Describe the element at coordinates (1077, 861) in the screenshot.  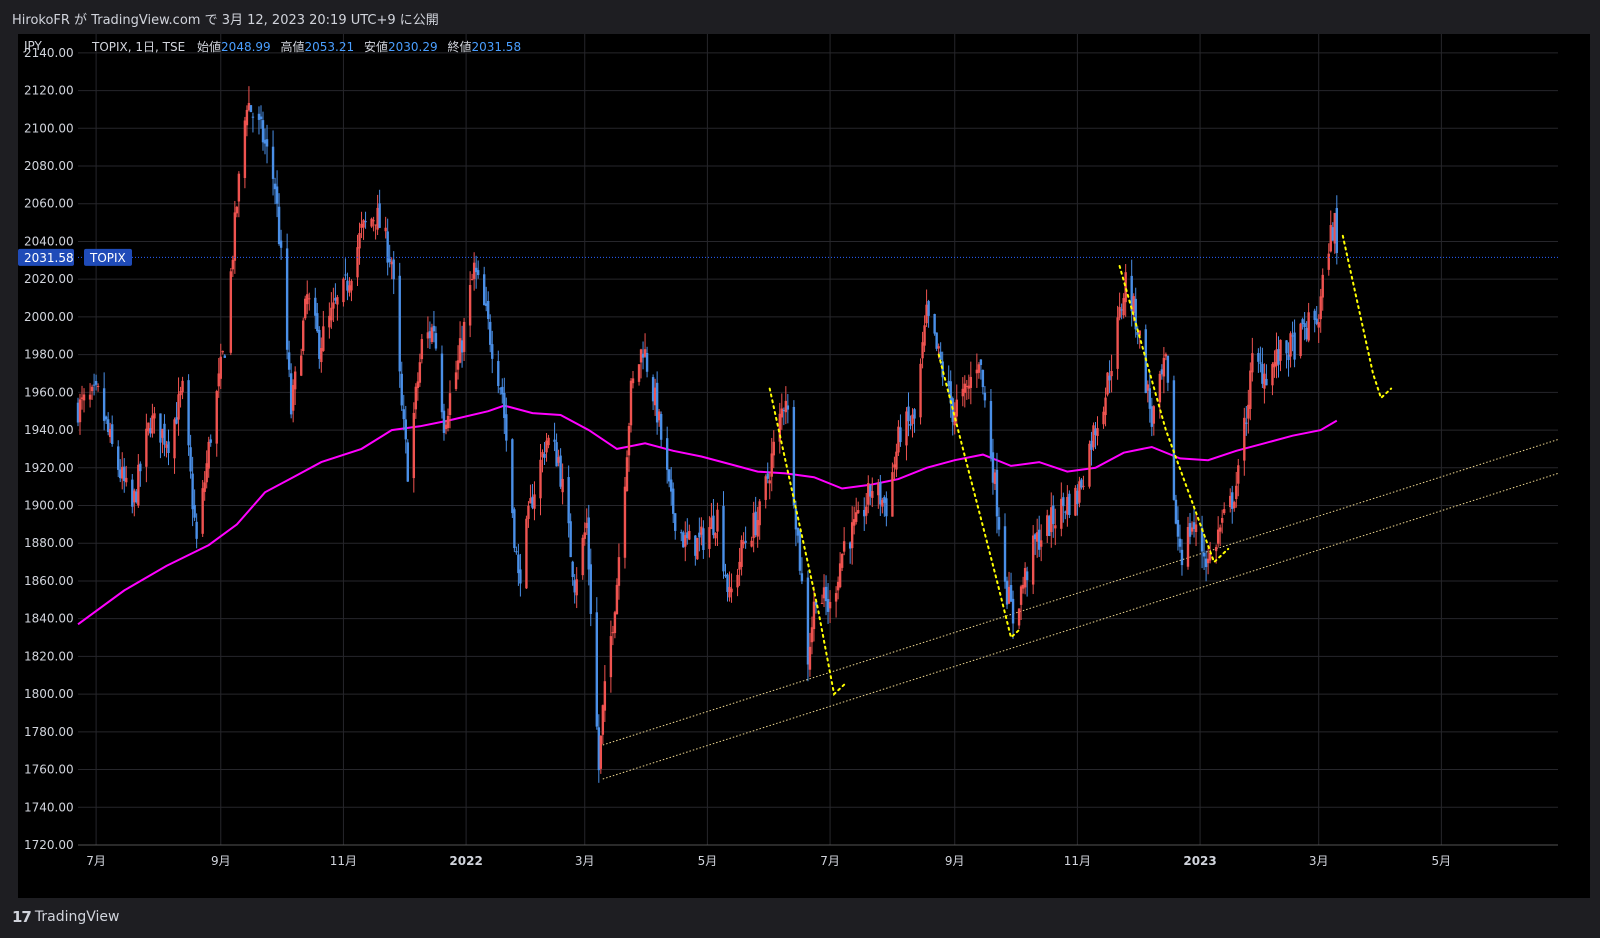
I see `x-tick-label: 11月` at that location.